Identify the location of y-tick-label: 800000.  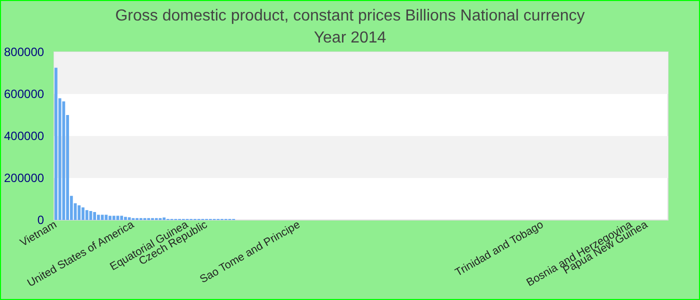
(24, 52).